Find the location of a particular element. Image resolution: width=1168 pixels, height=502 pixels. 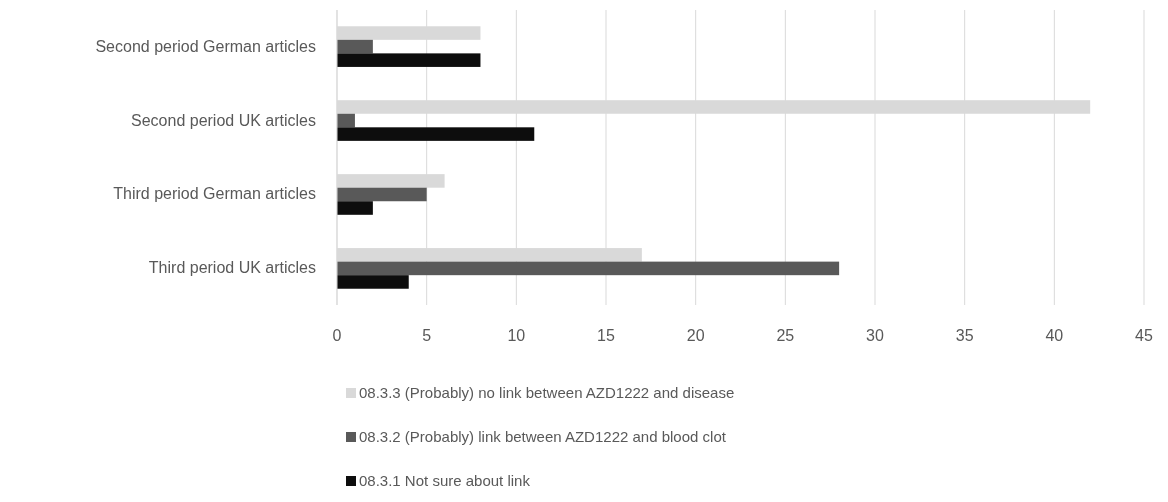

x-tick-label: 45 is located at coordinates (1144, 335).